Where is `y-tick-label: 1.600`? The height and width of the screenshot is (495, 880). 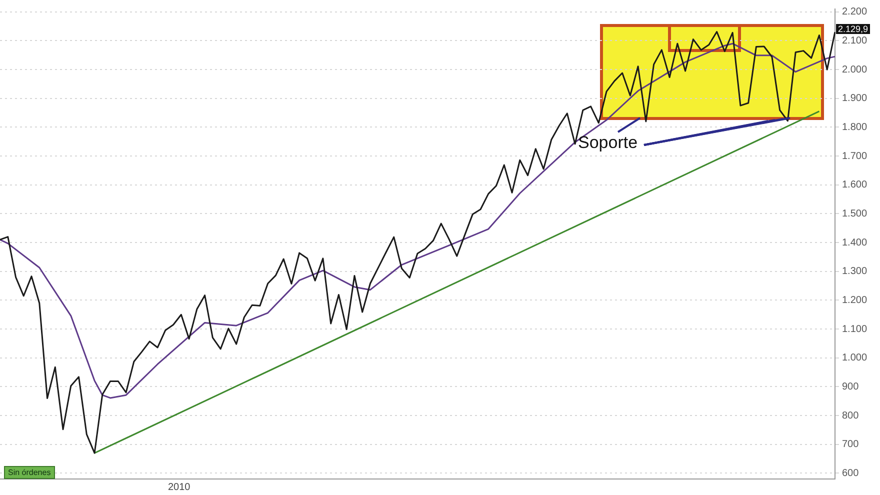 y-tick-label: 1.600 is located at coordinates (855, 185).